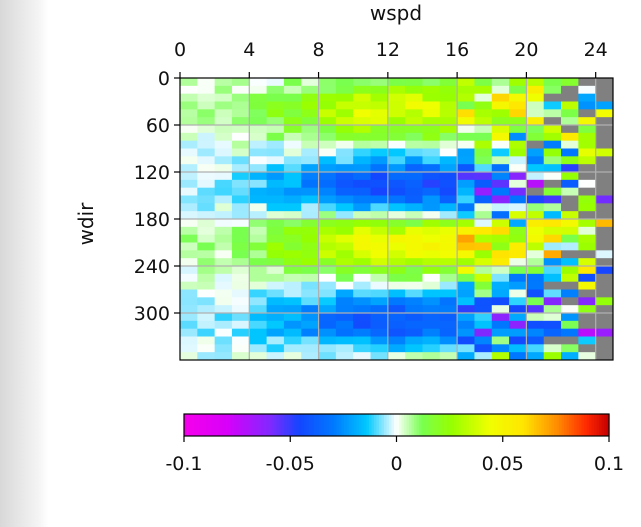 The height and width of the screenshot is (527, 641). What do you see at coordinates (158, 126) in the screenshot?
I see `y-tick-label: 60` at bounding box center [158, 126].